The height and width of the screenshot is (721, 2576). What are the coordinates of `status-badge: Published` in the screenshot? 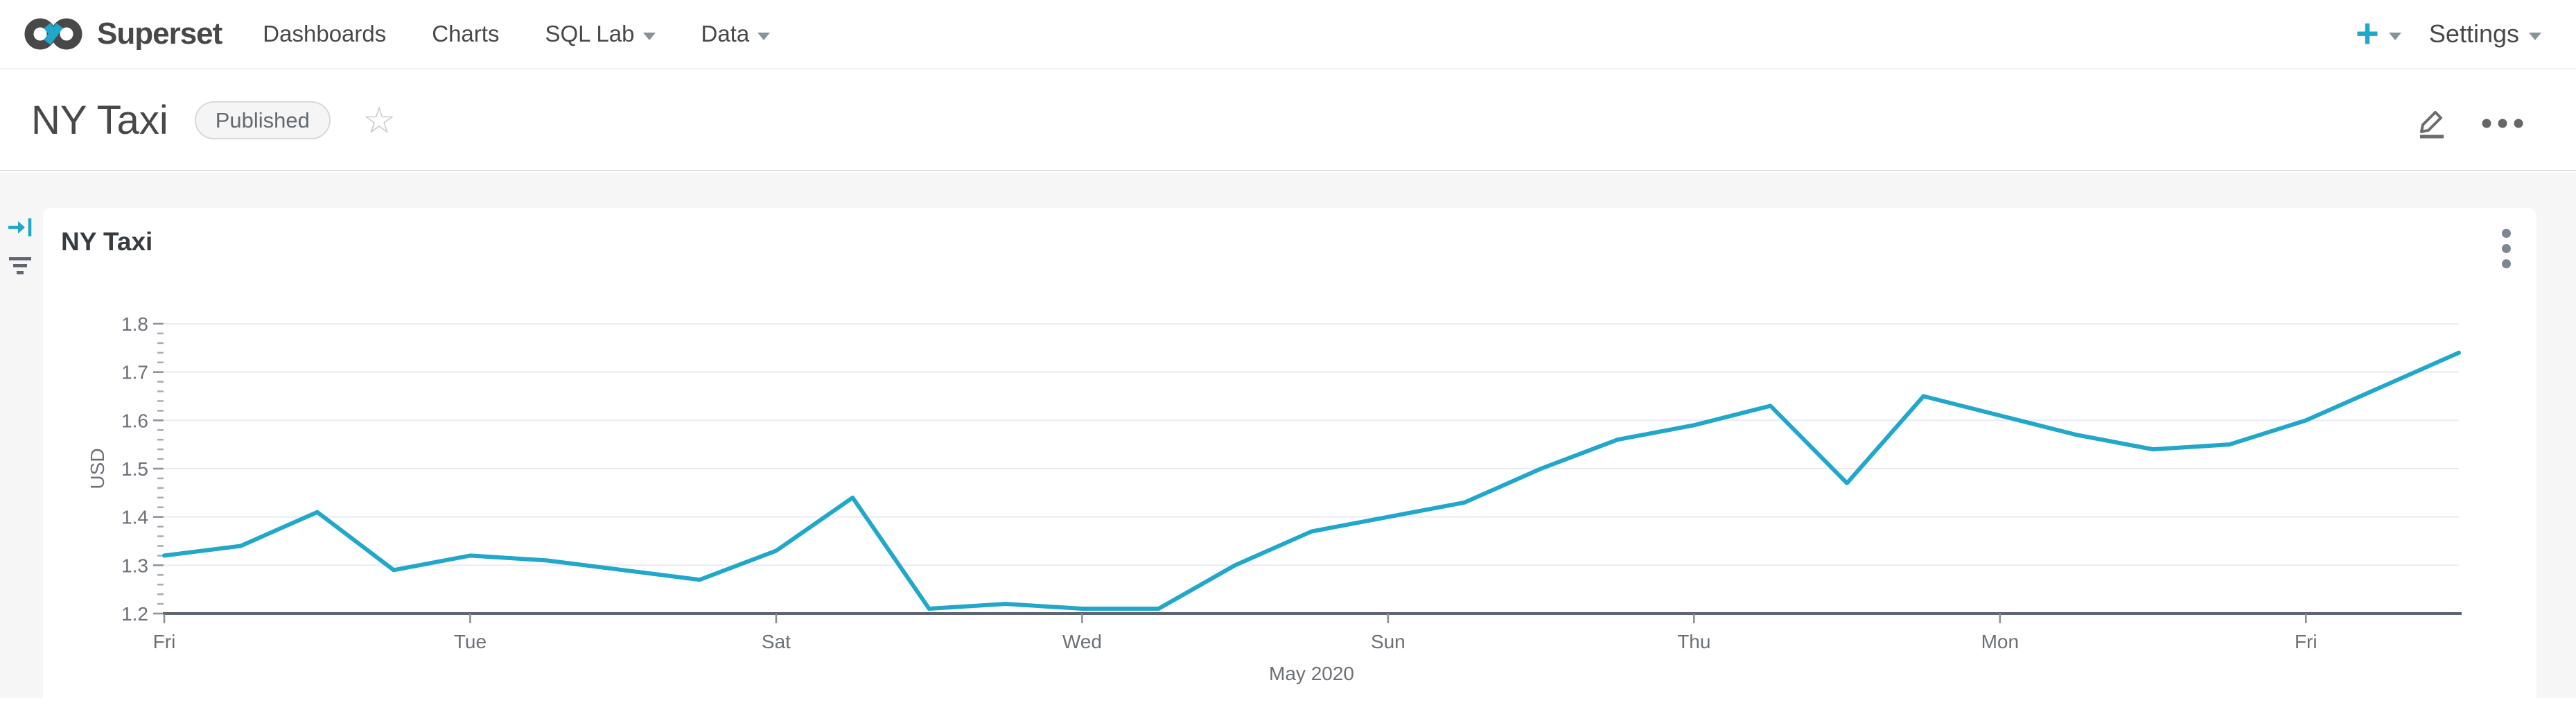 It's located at (262, 120).